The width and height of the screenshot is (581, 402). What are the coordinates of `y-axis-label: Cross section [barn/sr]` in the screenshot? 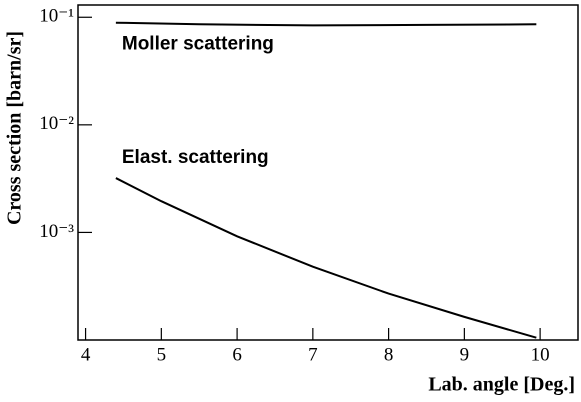 It's located at (15, 128).